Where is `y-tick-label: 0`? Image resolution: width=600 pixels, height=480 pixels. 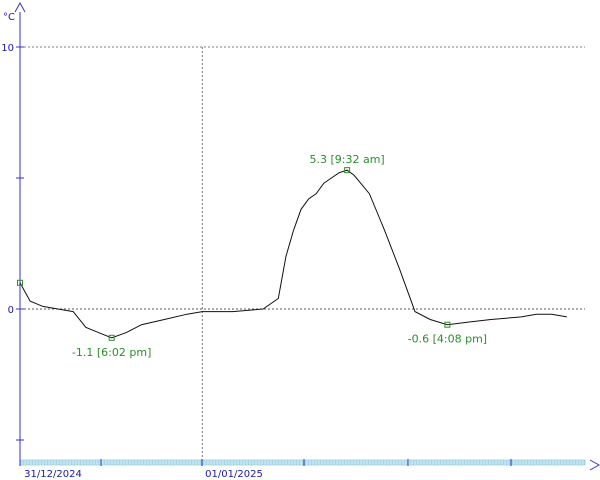
y-tick-label: 0 is located at coordinates (11, 310).